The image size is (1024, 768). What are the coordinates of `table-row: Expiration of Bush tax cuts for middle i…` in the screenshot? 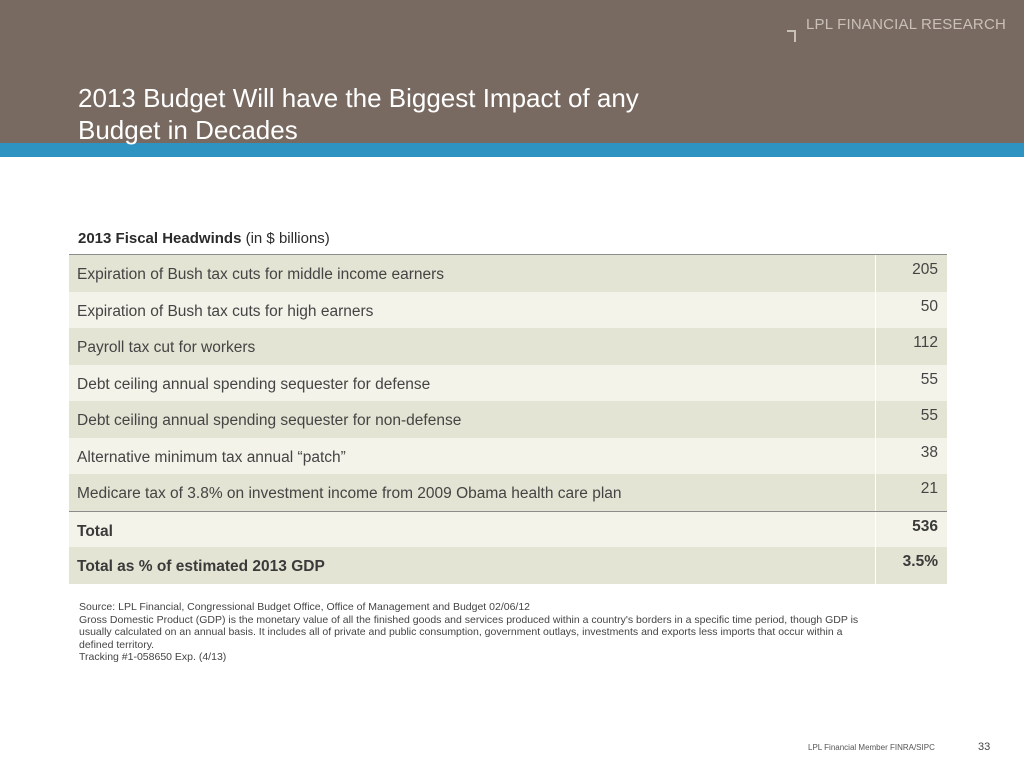 It's located at (508, 273).